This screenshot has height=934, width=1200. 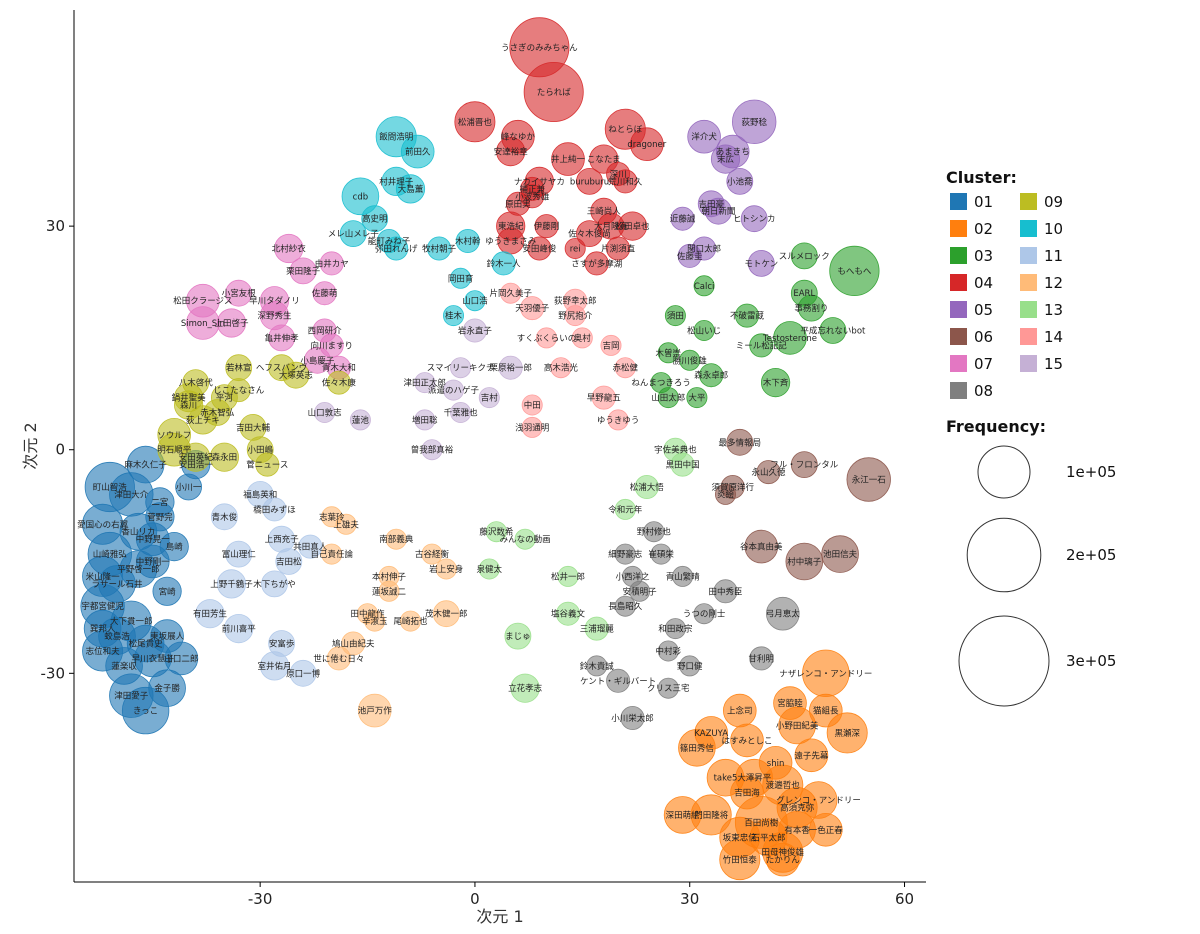 I want to click on point-label: 東坂展人, so click(x=167, y=636).